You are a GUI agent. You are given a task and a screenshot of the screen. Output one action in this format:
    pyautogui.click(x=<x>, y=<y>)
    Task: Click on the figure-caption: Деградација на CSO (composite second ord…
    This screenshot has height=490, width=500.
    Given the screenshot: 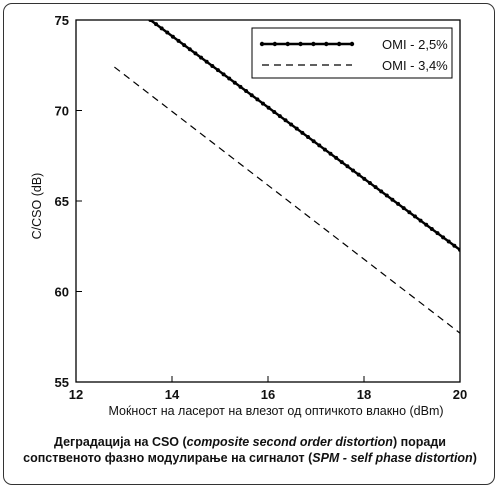 What is the action you would take?
    pyautogui.click(x=250, y=450)
    